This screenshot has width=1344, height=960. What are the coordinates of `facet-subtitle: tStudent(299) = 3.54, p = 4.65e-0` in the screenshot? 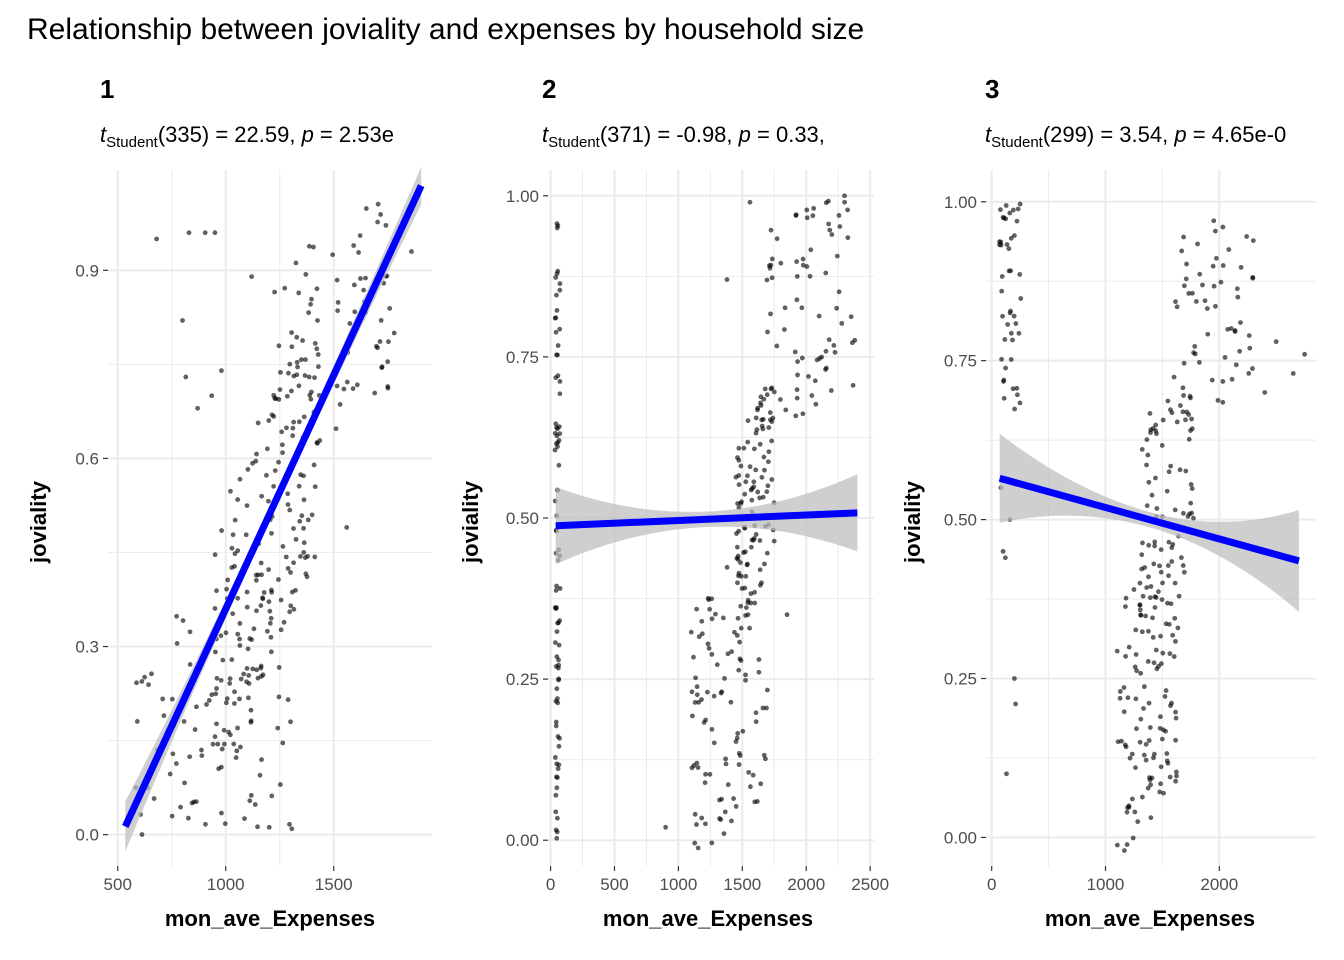 It's located at (1135, 136).